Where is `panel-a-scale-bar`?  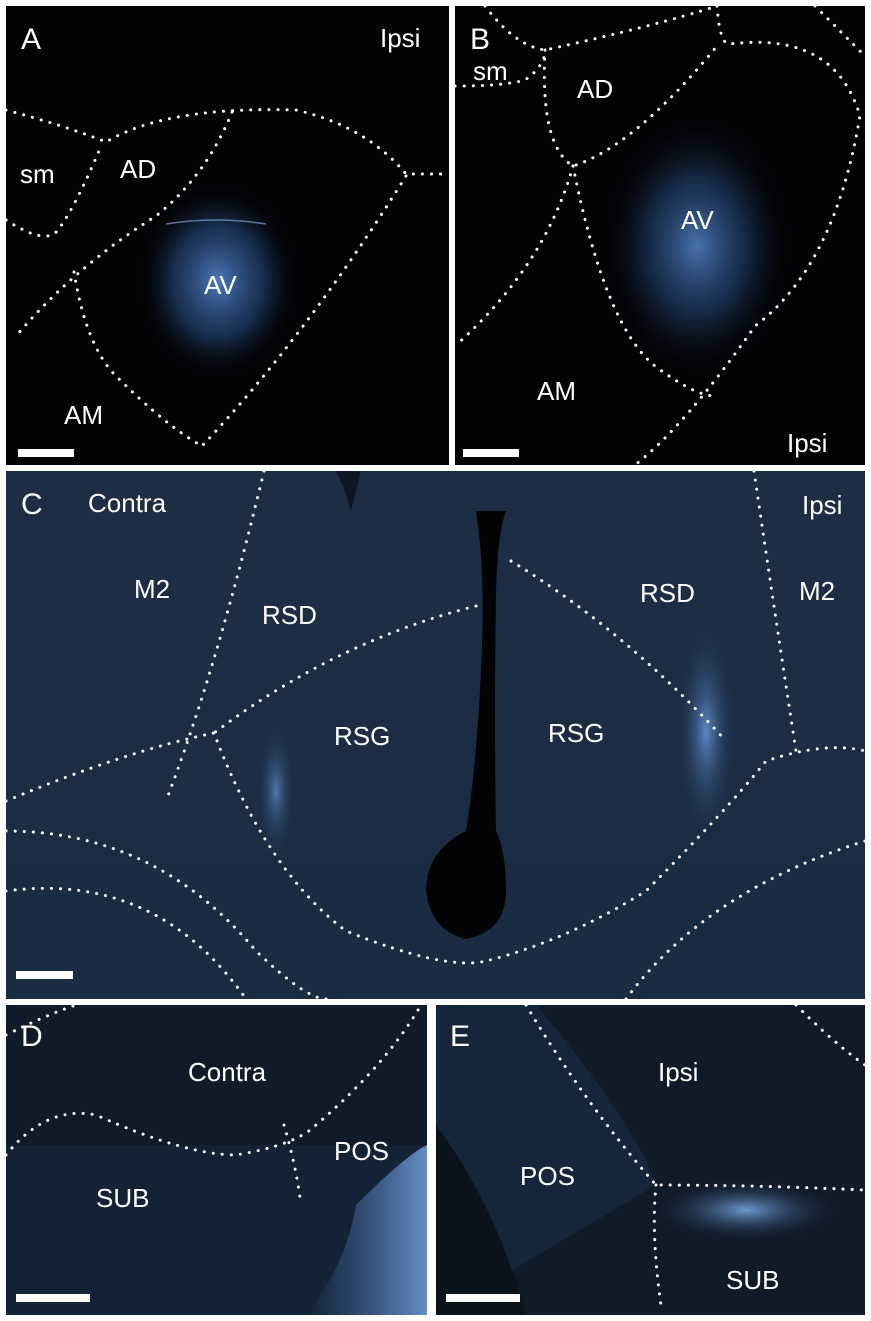
panel-a-scale-bar is located at coordinates (46, 453).